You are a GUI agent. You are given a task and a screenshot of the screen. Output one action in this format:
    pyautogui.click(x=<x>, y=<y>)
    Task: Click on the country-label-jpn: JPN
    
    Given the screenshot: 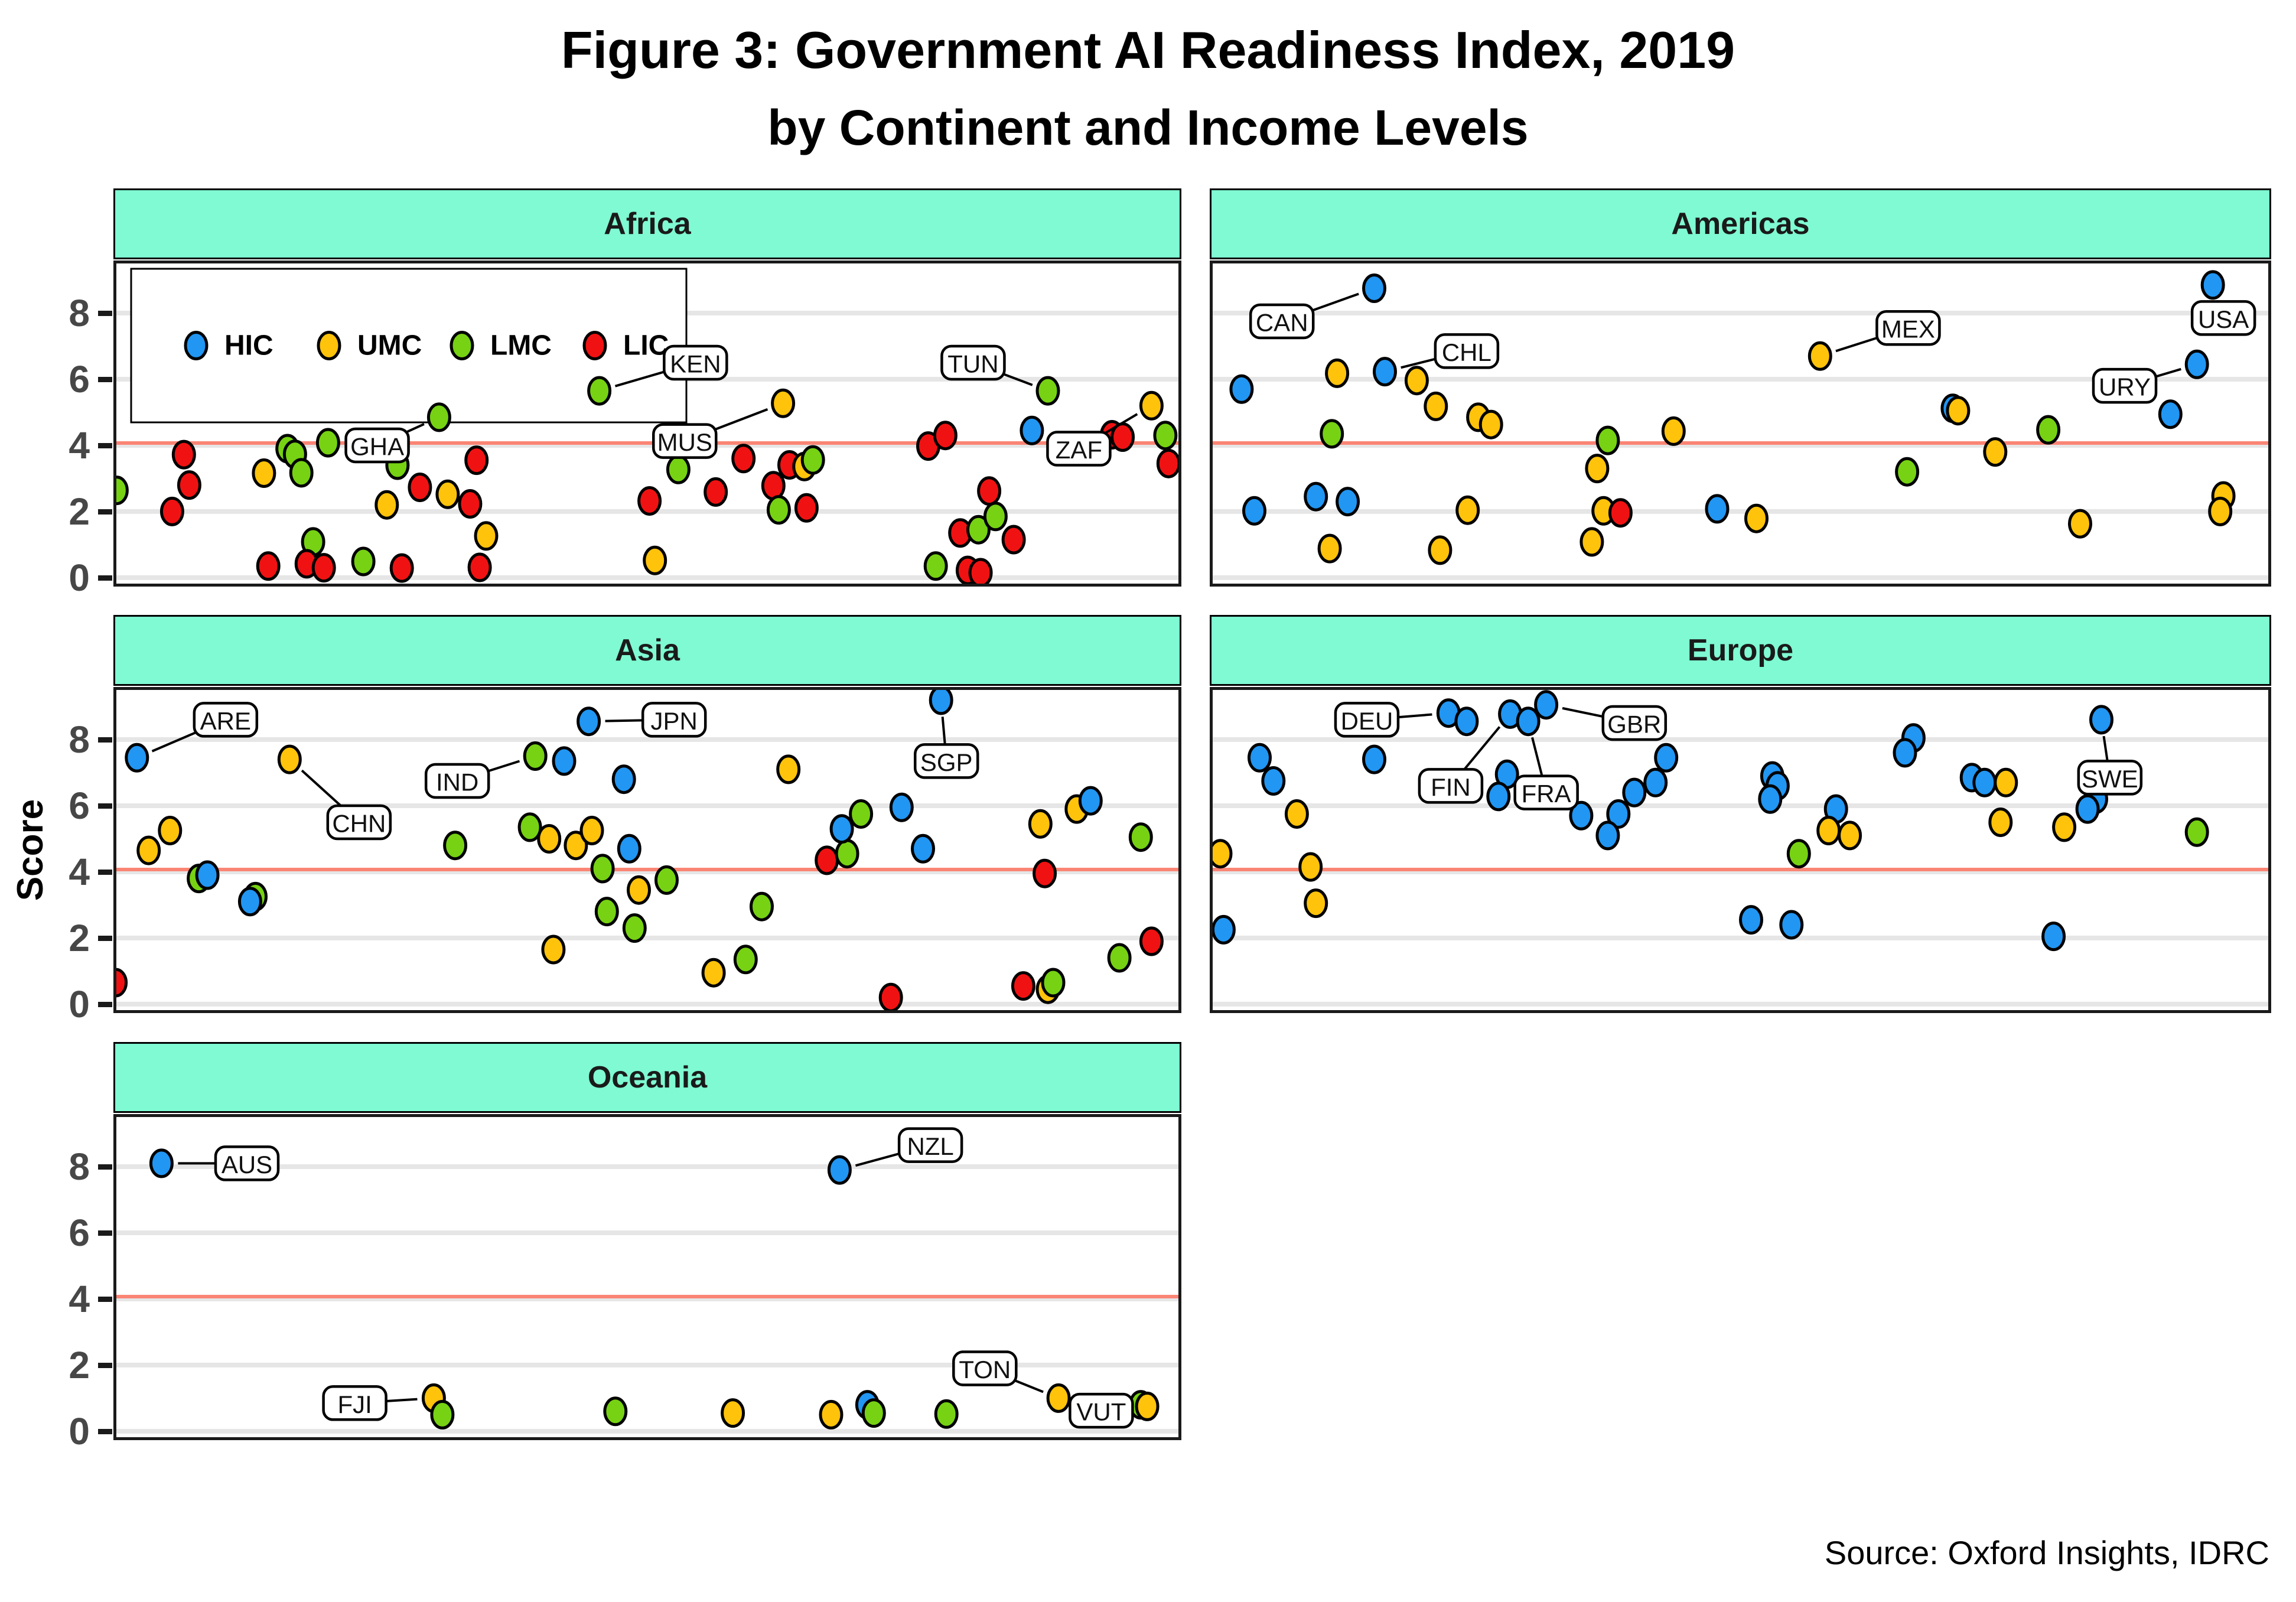 What is the action you would take?
    pyautogui.click(x=674, y=720)
    